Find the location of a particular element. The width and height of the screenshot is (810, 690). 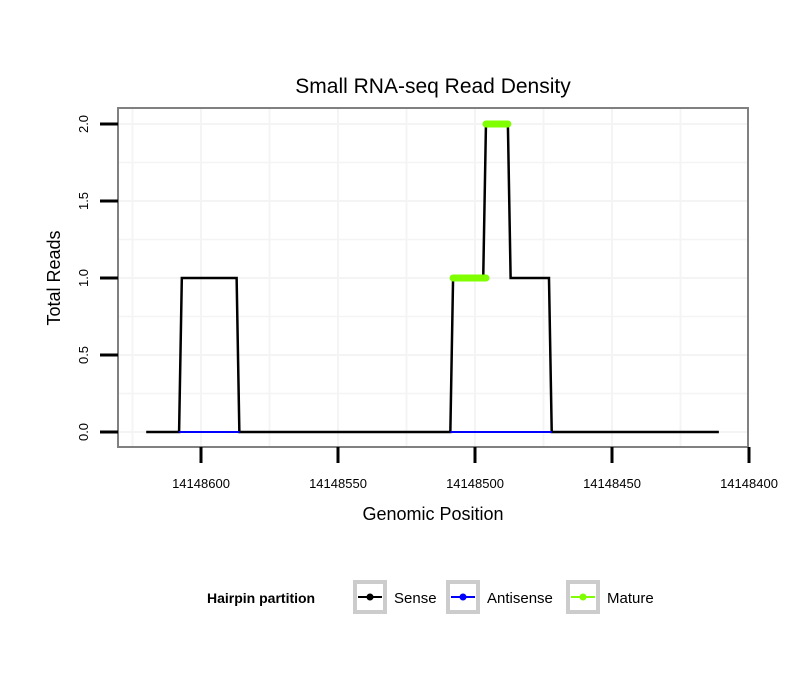

chart-title: Small RNA-seq Read Density is located at coordinates (433, 86).